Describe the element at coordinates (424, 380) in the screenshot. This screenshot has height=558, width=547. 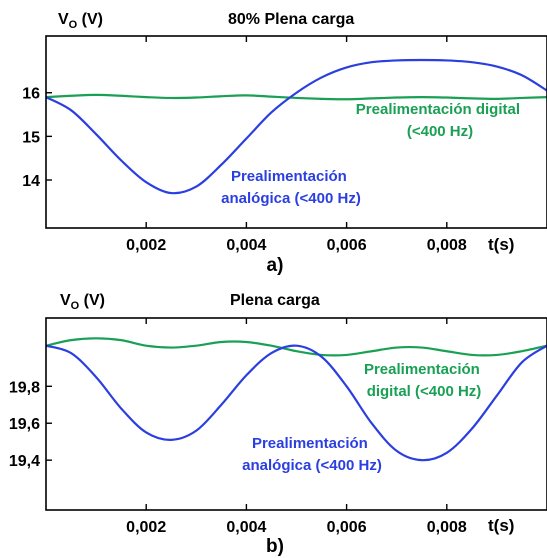
I see `series-label-digital-b: Prealimentación digital (<400 Hz)` at that location.